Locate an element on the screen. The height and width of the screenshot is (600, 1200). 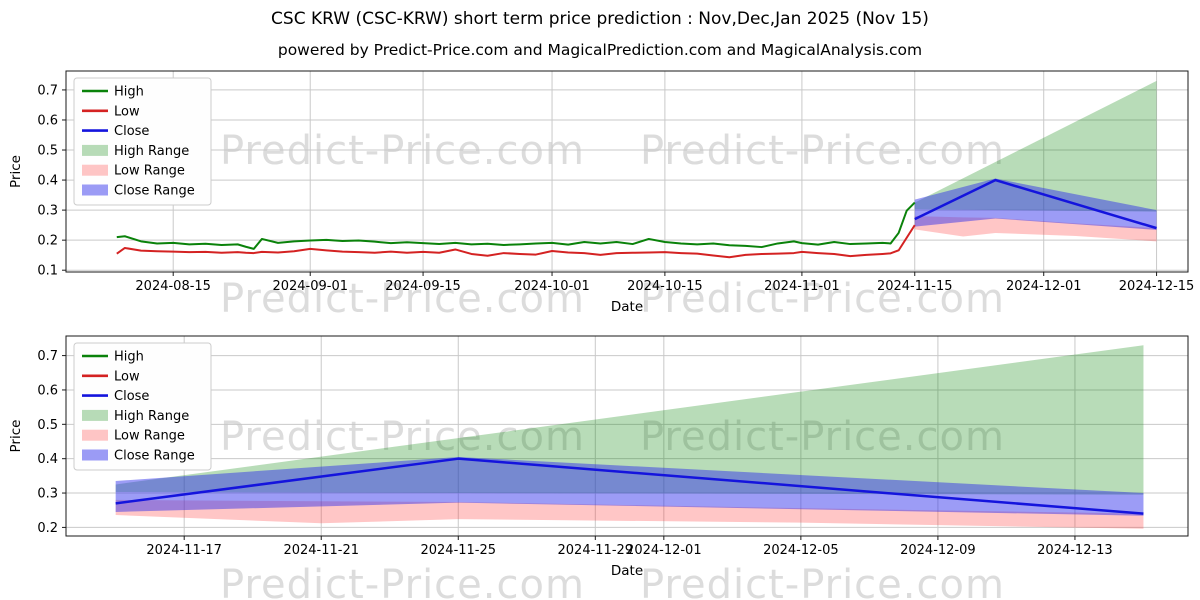
x-tick-label: 2024-11-29 is located at coordinates (596, 550).